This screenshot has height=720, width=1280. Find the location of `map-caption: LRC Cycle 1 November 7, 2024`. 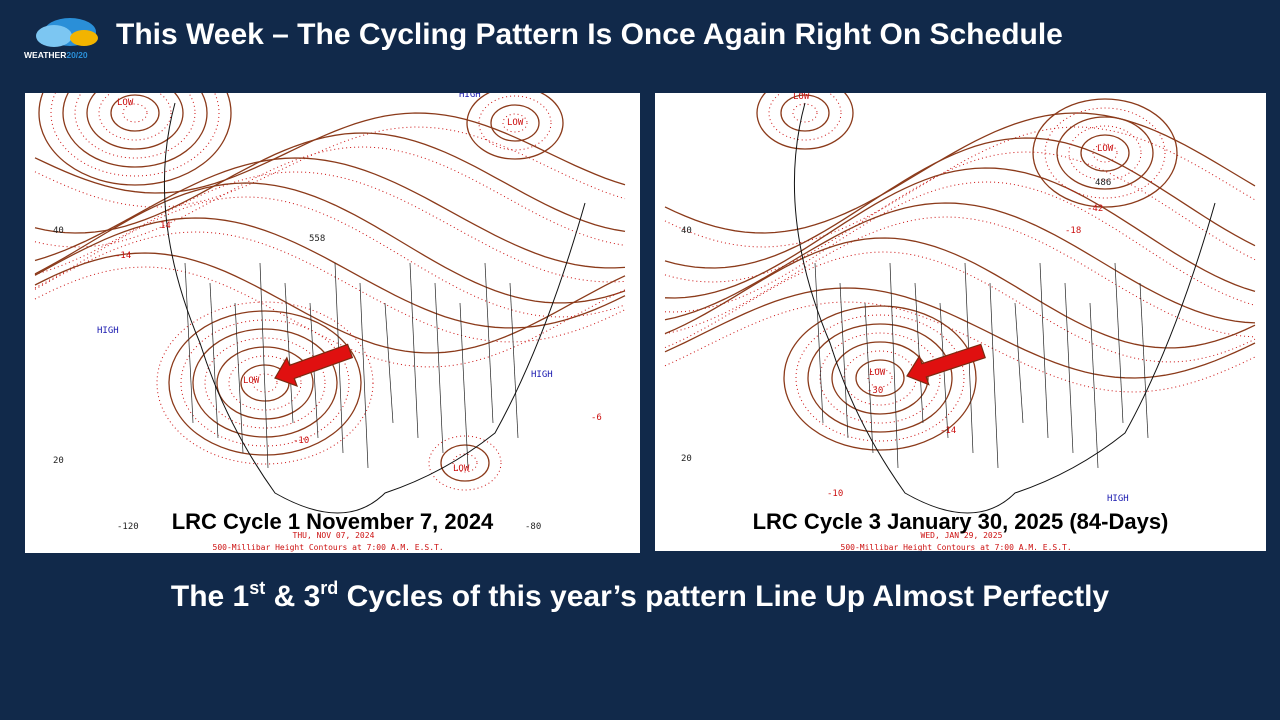

map-caption: LRC Cycle 1 November 7, 2024 is located at coordinates (333, 521).